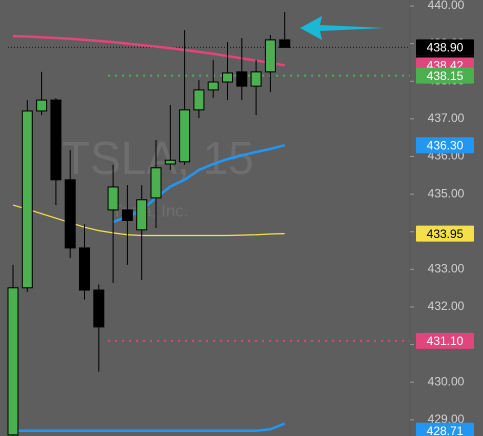 The width and height of the screenshot is (483, 436). I want to click on price-label: 433.95, so click(445, 234).